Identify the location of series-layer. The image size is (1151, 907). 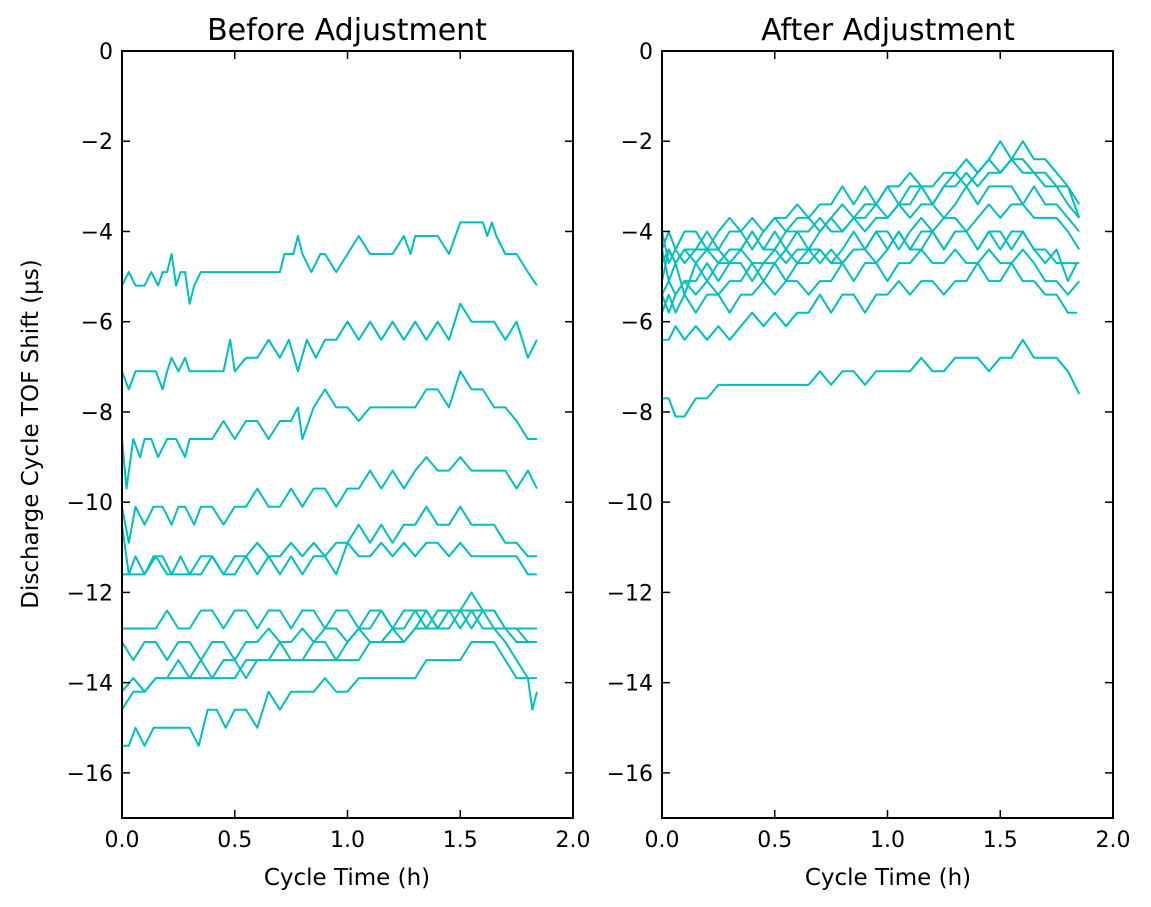
(871, 279).